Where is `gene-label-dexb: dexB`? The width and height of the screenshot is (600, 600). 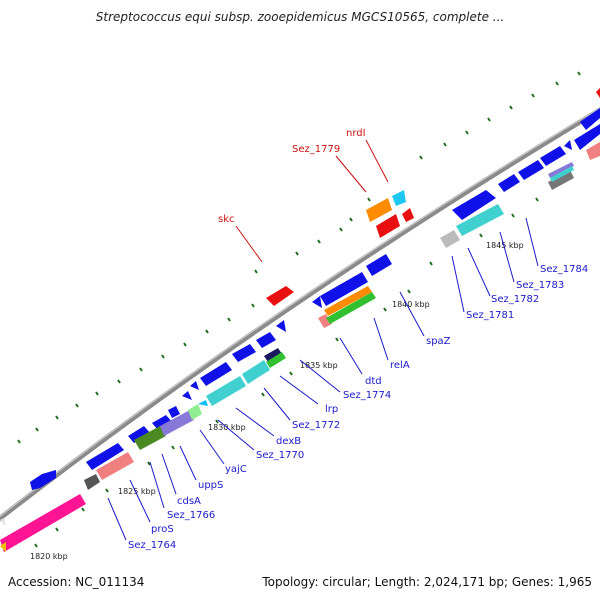 gene-label-dexb: dexB is located at coordinates (288, 441).